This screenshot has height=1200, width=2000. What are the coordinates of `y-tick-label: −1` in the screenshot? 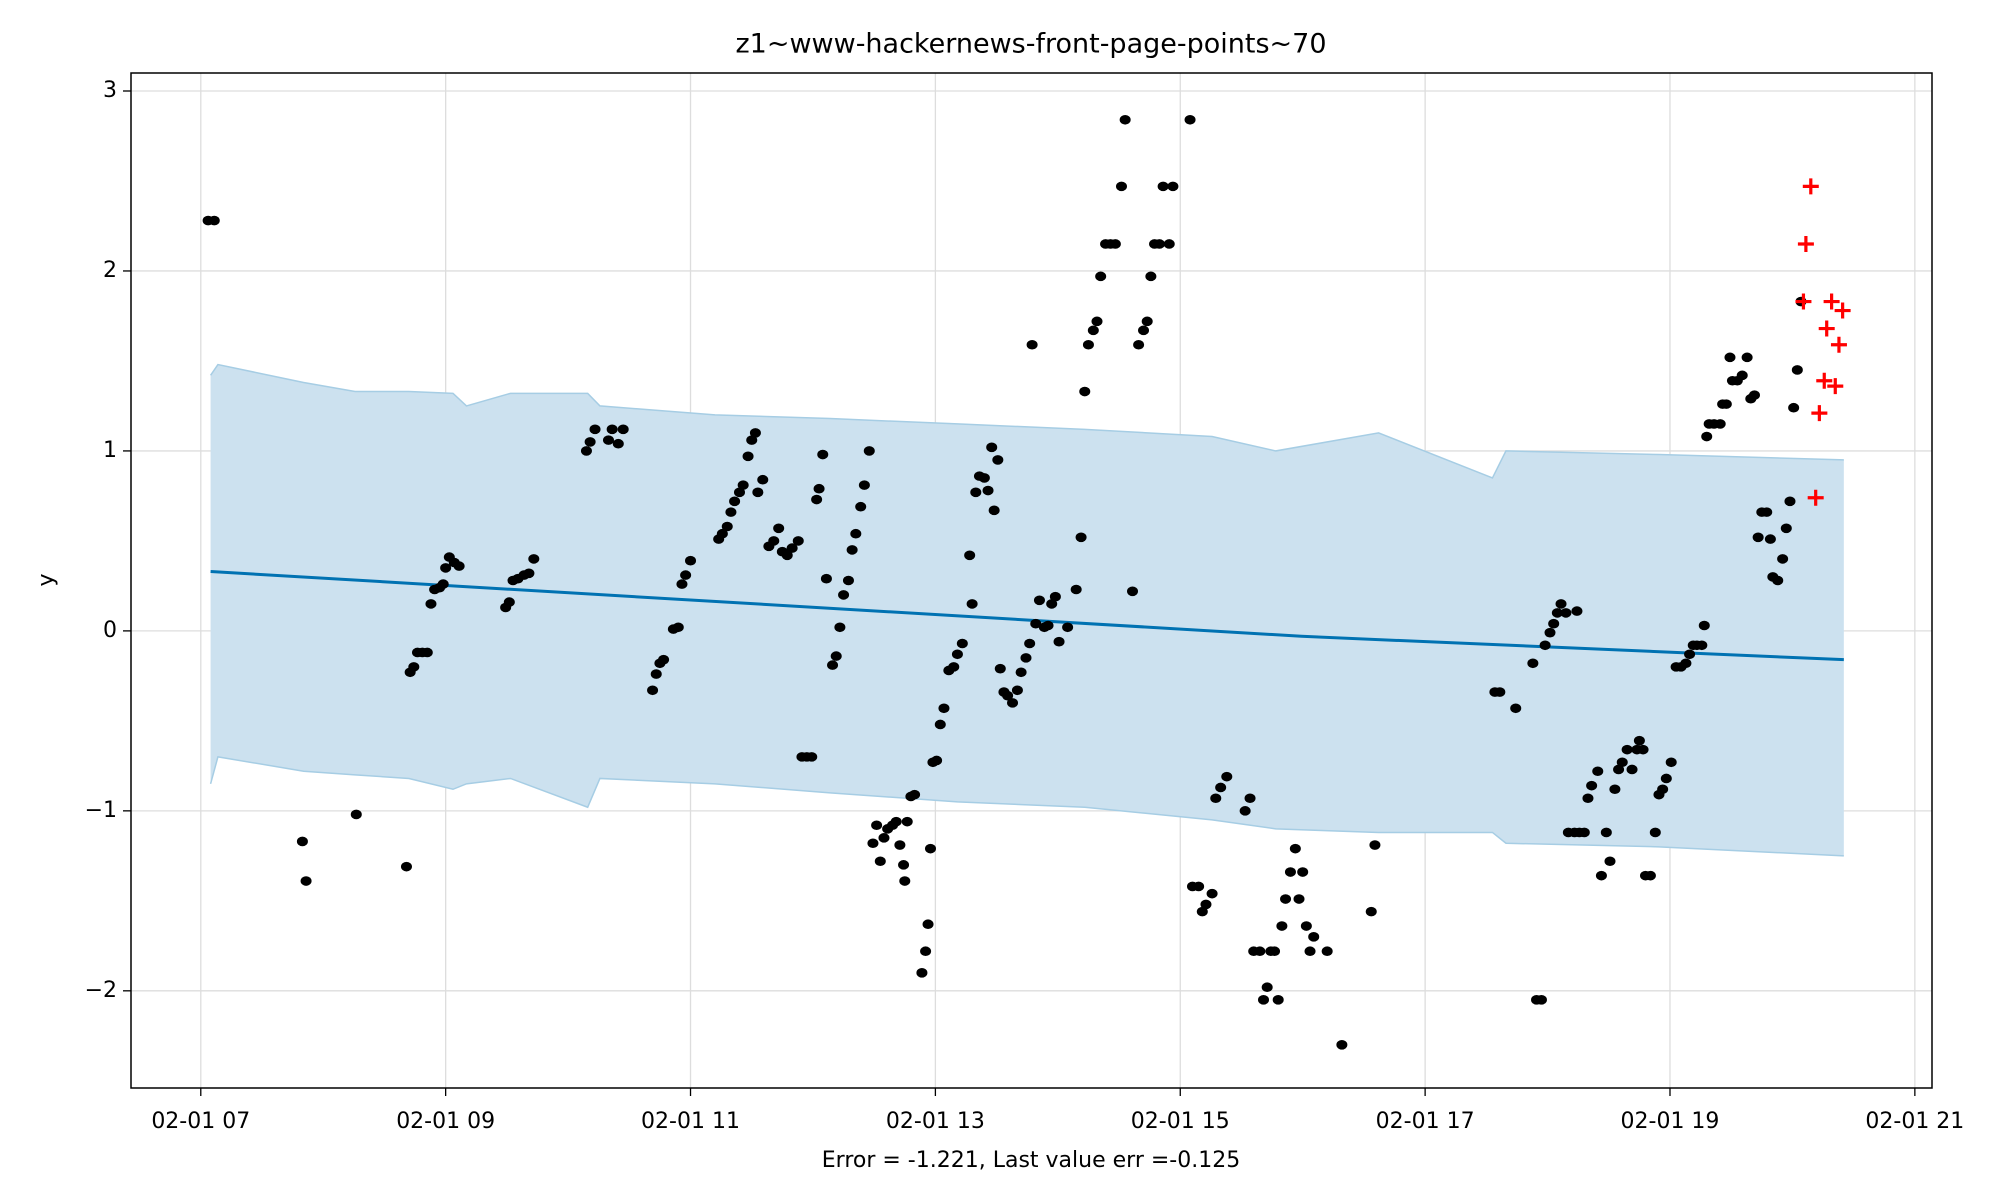 It's located at (101, 810).